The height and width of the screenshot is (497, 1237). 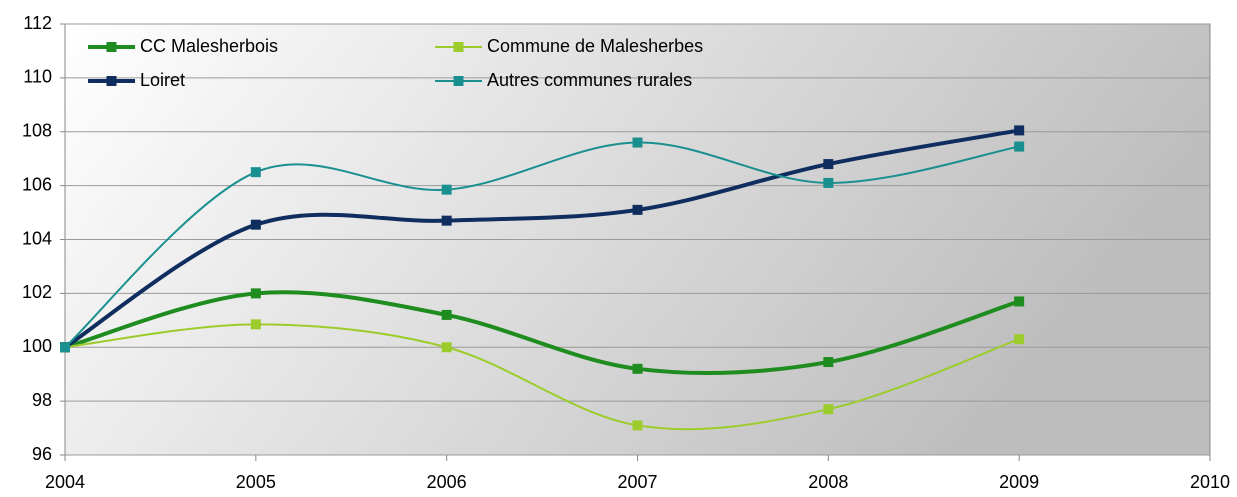 I want to click on y-tick-label: 106, so click(x=37, y=184).